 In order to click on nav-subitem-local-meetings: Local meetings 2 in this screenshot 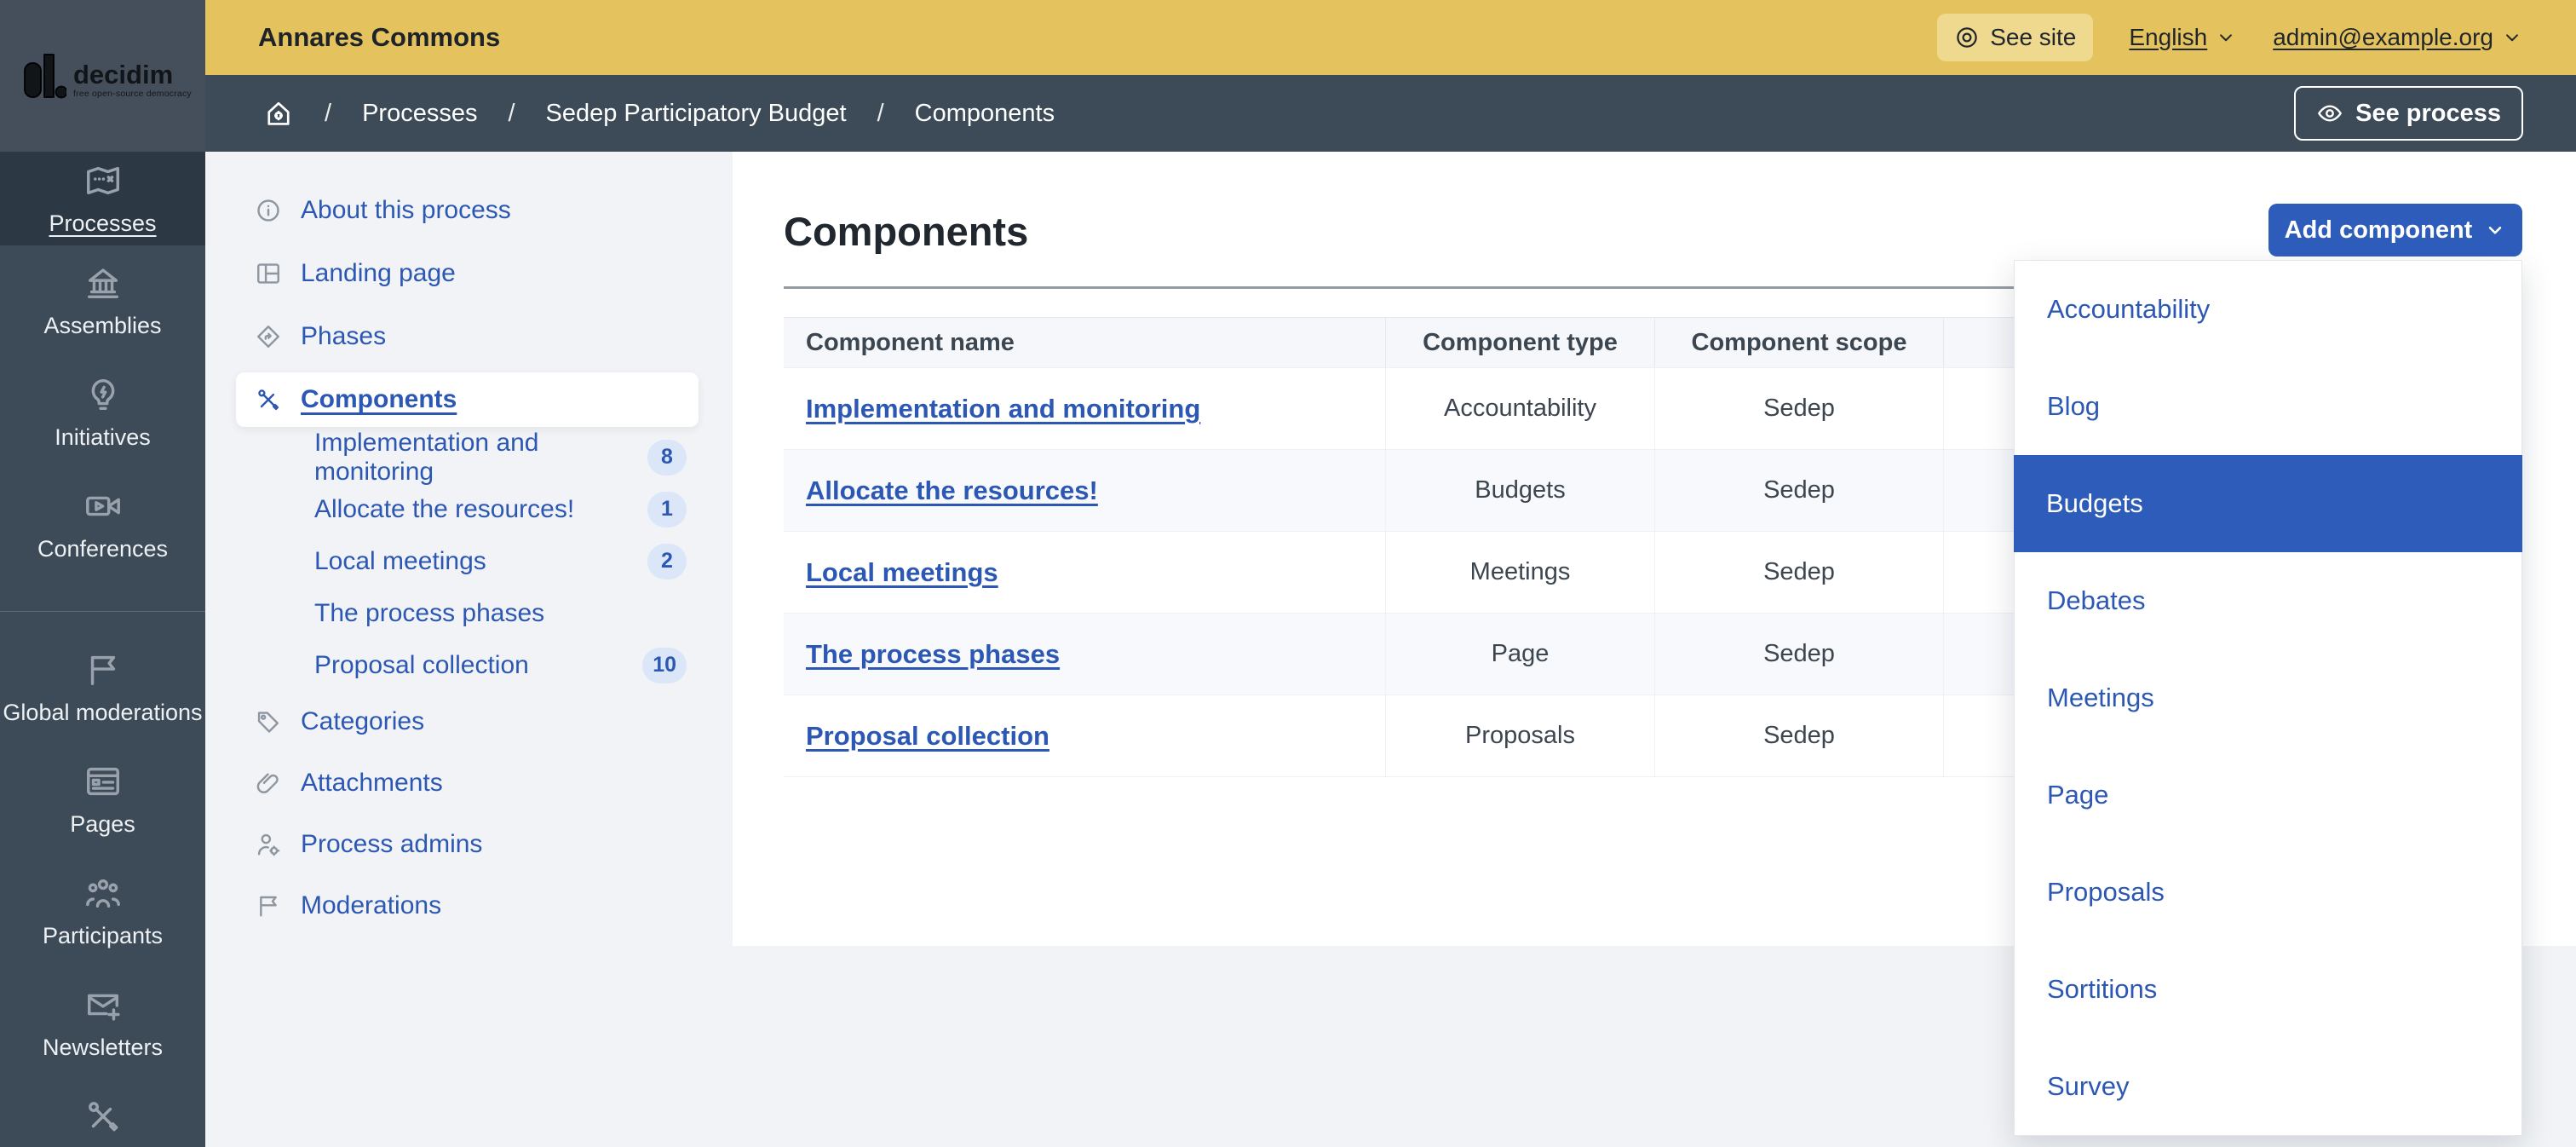, I will do `click(469, 561)`.